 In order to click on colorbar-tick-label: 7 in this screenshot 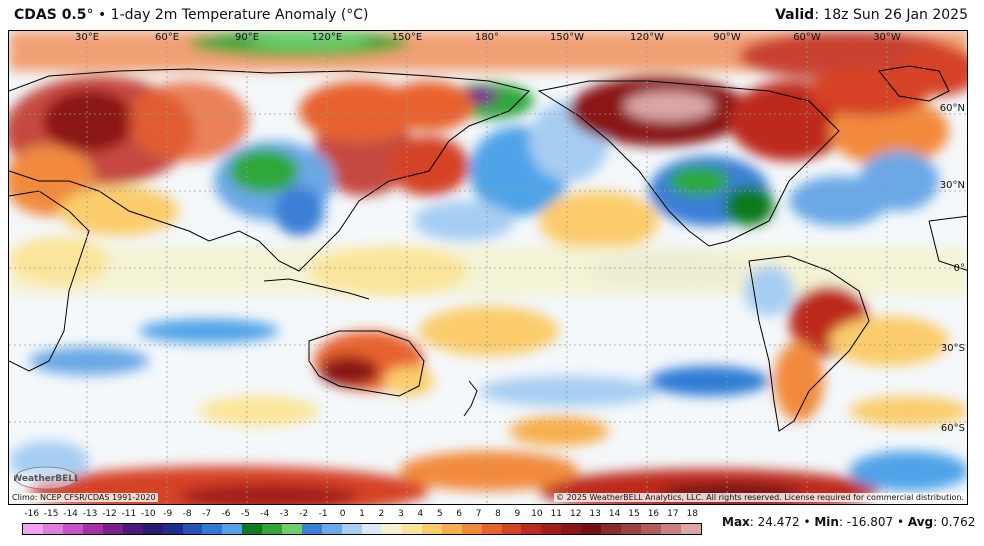, I will do `click(478, 514)`.